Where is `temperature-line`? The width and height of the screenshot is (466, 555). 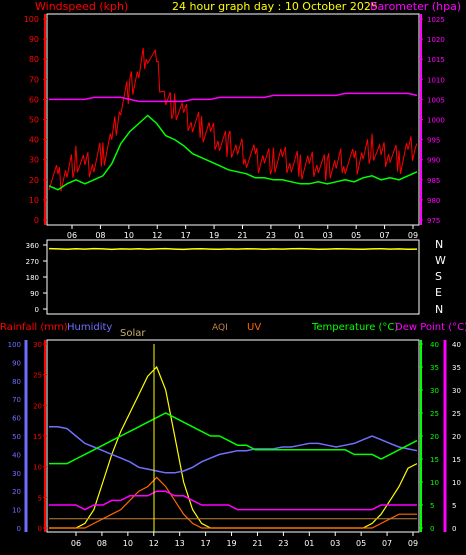
temperature-line is located at coordinates (233, 438).